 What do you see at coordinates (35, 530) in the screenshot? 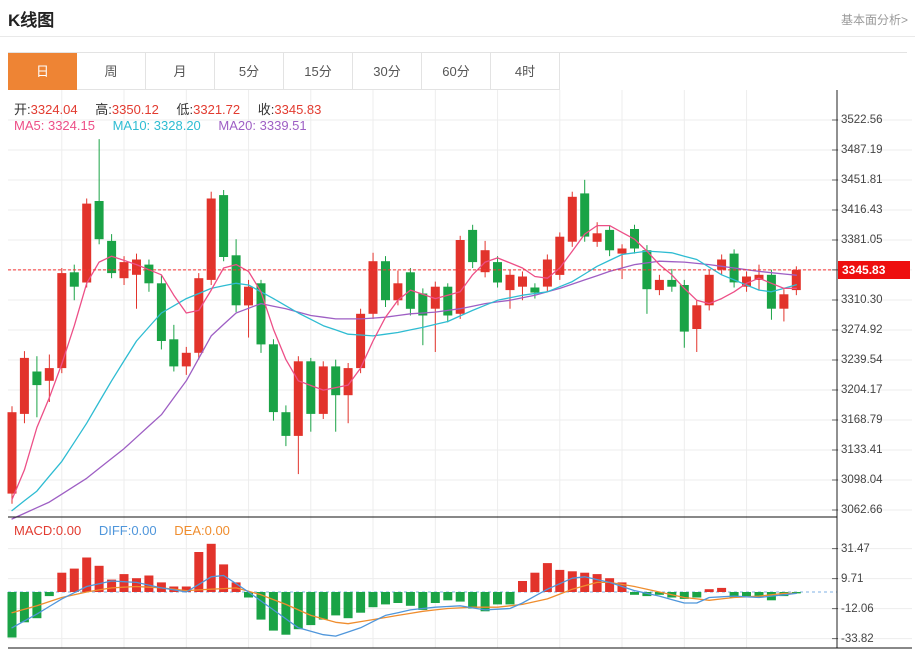
I see `macd-label: MACD:` at bounding box center [35, 530].